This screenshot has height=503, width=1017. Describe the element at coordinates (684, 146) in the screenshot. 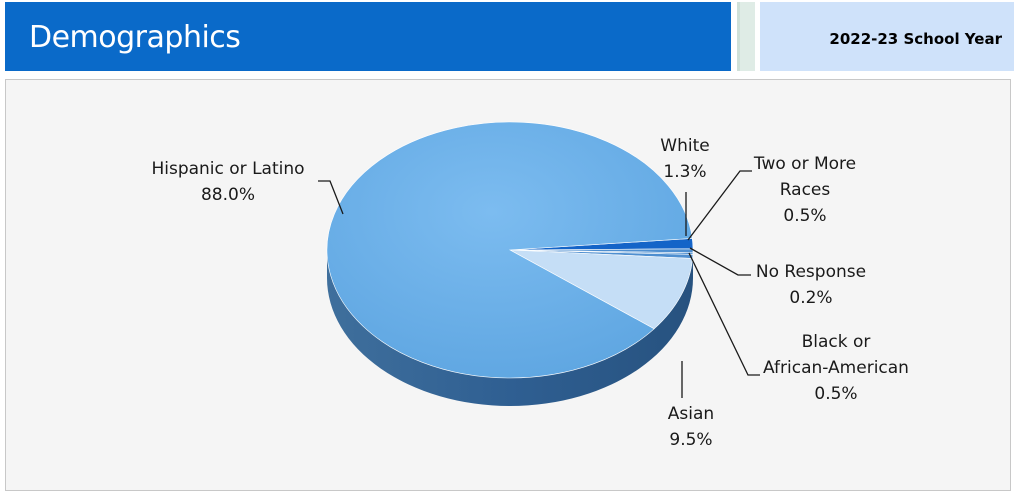

I see `slice-label-line: White` at that location.